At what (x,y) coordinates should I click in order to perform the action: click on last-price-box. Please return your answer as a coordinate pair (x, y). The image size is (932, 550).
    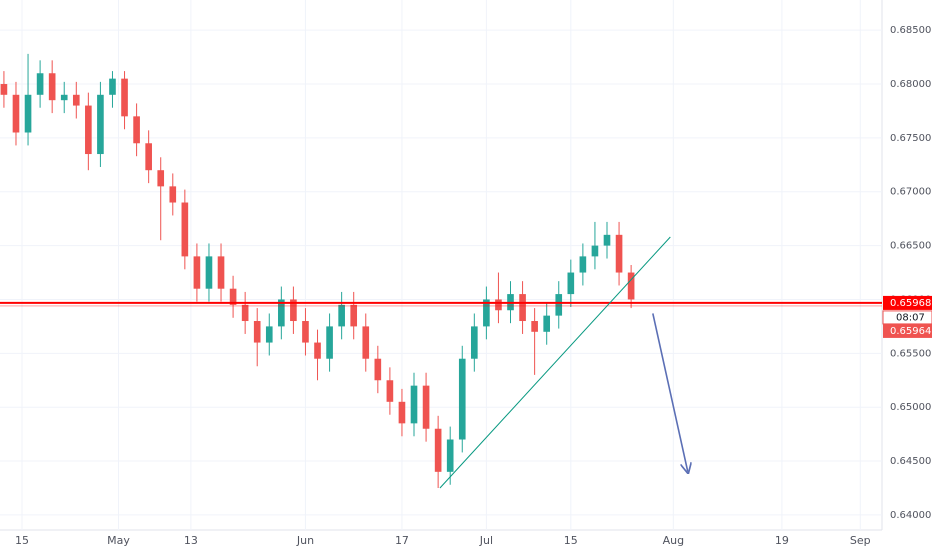
    Looking at the image, I should click on (907, 330).